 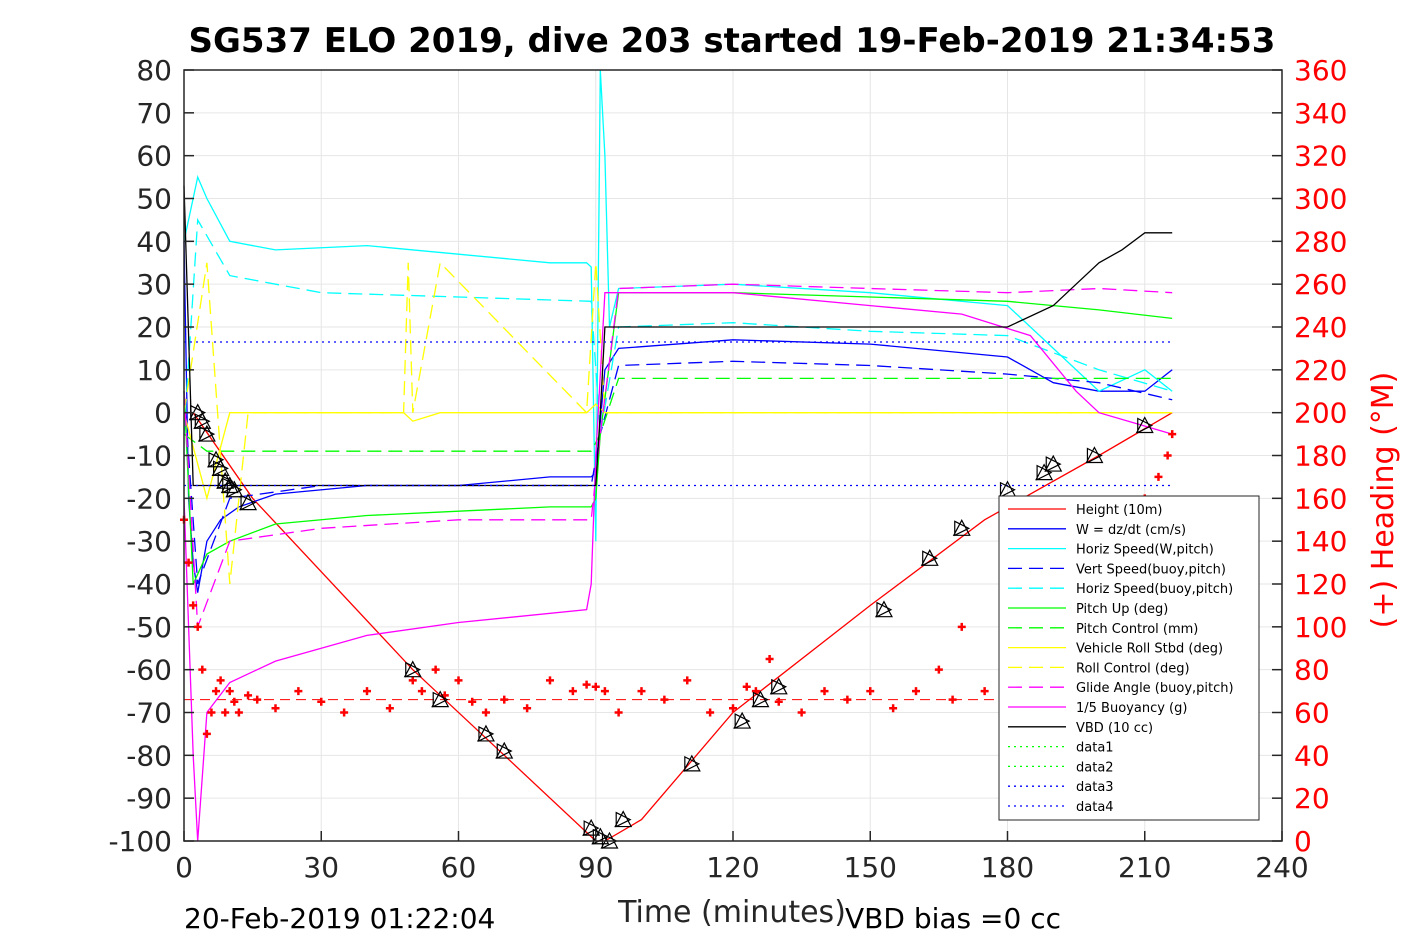 What do you see at coordinates (154, 199) in the screenshot?
I see `y-tick-label: 50` at bounding box center [154, 199].